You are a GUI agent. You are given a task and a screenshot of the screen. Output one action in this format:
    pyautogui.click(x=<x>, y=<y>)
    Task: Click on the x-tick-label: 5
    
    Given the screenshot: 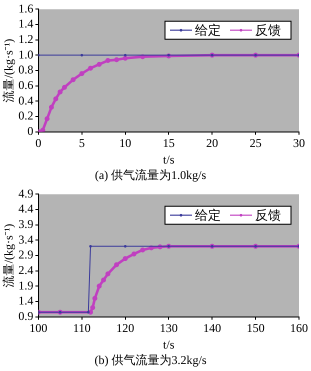 What is the action you would take?
    pyautogui.click(x=81, y=143)
    